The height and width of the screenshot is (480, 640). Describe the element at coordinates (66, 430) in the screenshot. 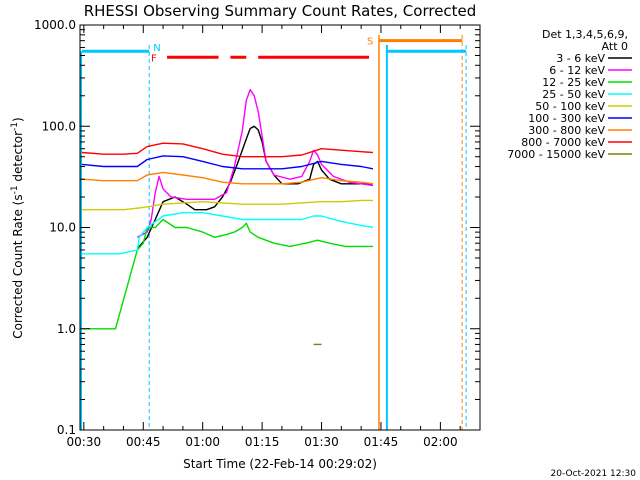

I see `y-tick-label: 0.1` at that location.